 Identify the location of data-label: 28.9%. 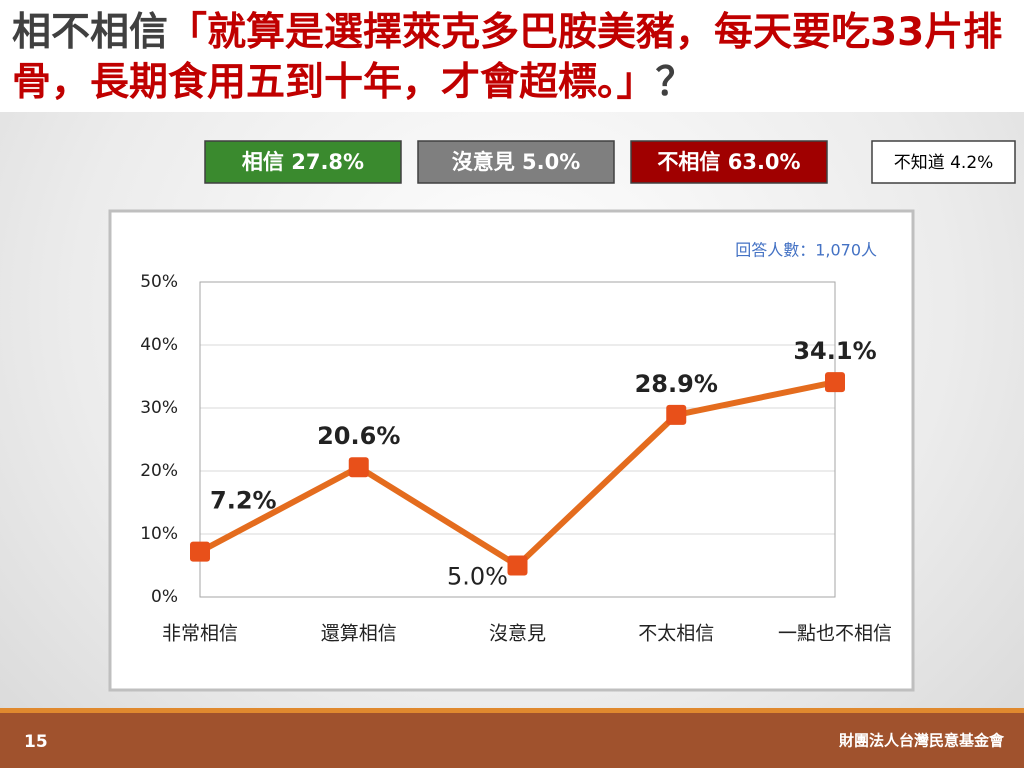
(676, 384).